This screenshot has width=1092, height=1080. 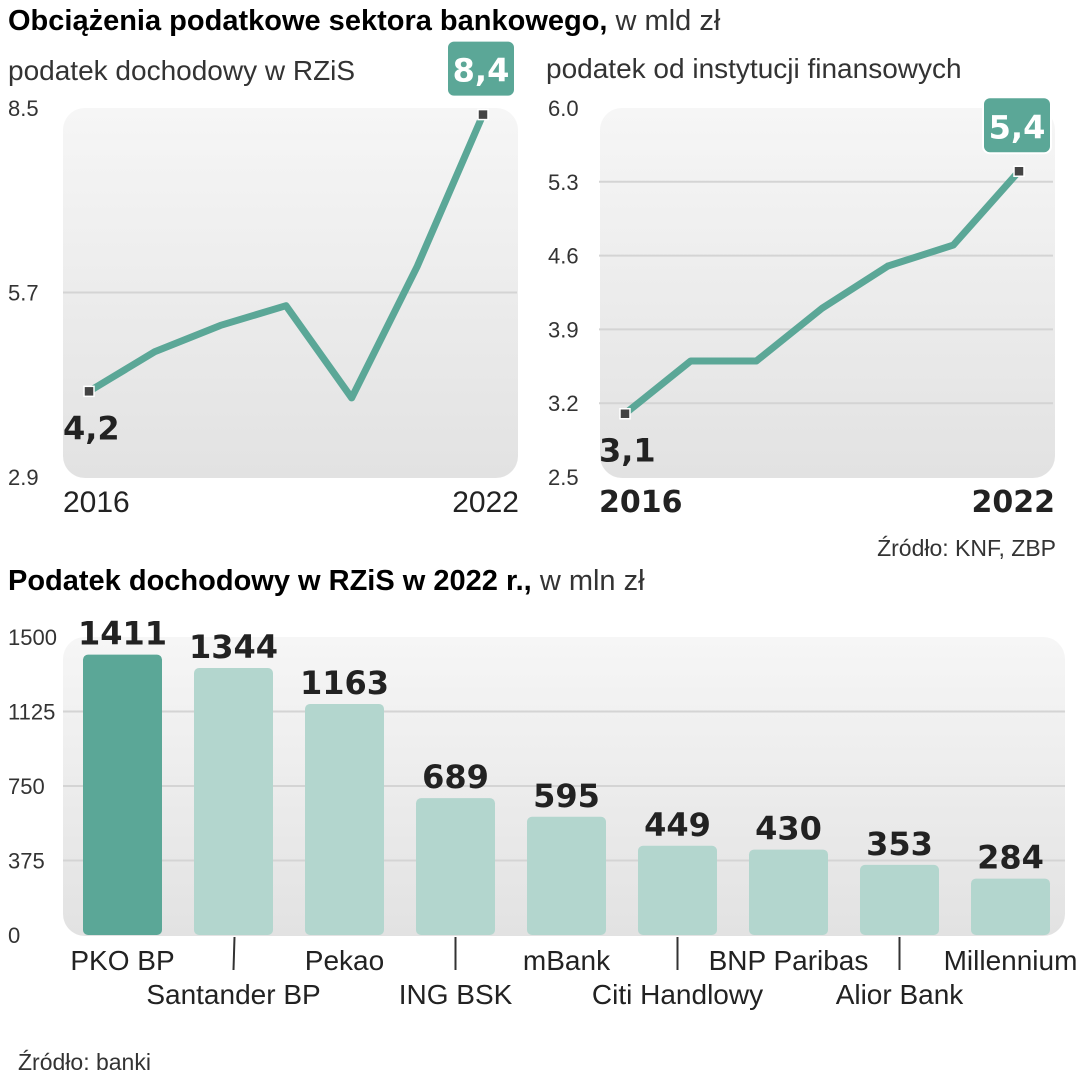 I want to click on y-tick-label: 3.9, so click(x=563, y=329).